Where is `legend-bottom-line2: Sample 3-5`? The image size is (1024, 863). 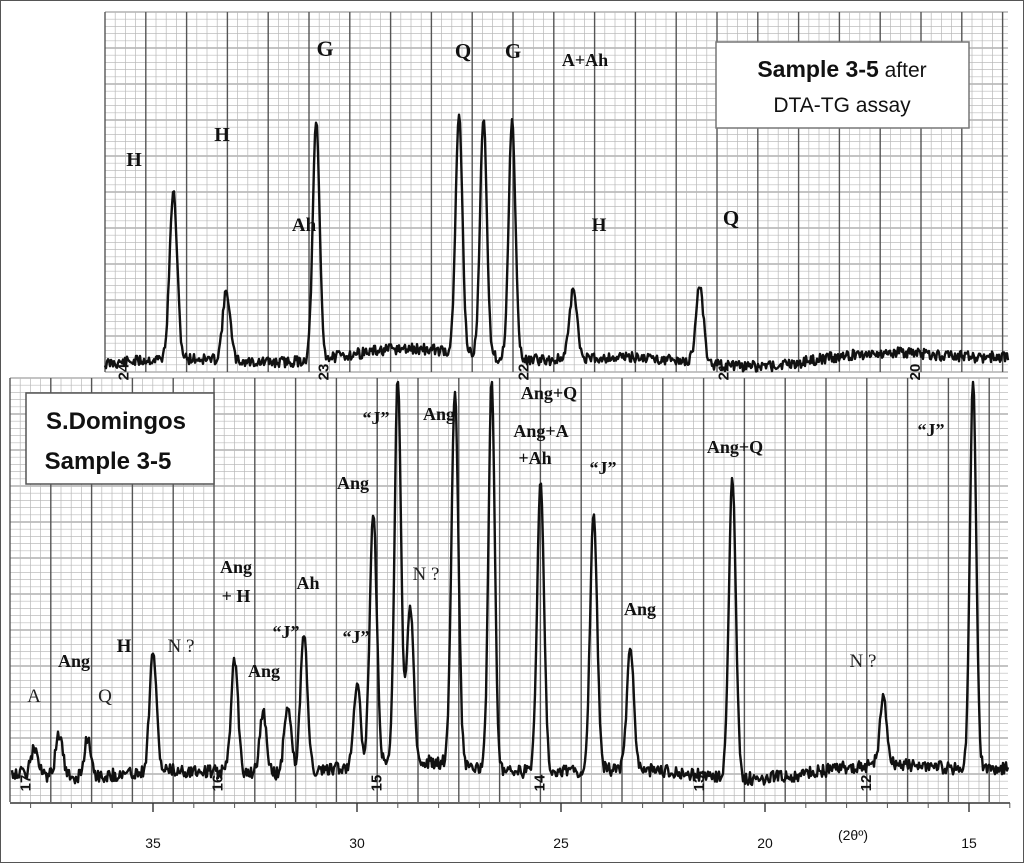 legend-bottom-line2: Sample 3-5 is located at coordinates (108, 461).